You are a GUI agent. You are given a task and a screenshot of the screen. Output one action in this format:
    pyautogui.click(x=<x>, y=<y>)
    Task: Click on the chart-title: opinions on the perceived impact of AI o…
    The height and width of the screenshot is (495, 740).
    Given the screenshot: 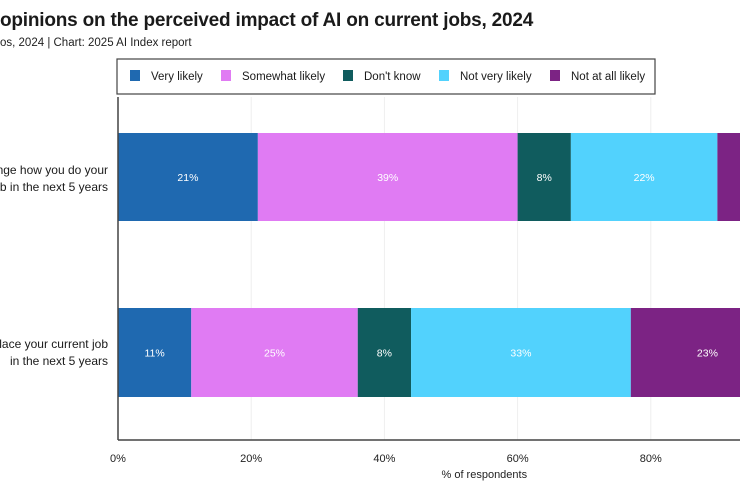 What is the action you would take?
    pyautogui.click(x=267, y=20)
    